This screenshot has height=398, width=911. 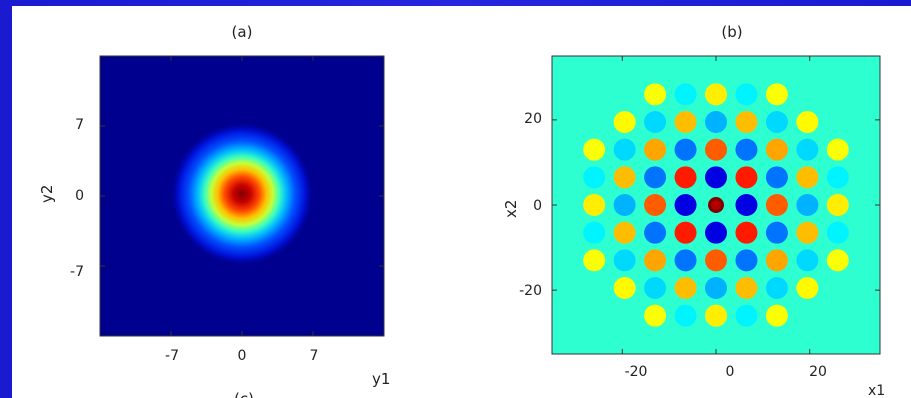 I want to click on panel-a-ytick-bottom: -7, so click(x=77, y=272).